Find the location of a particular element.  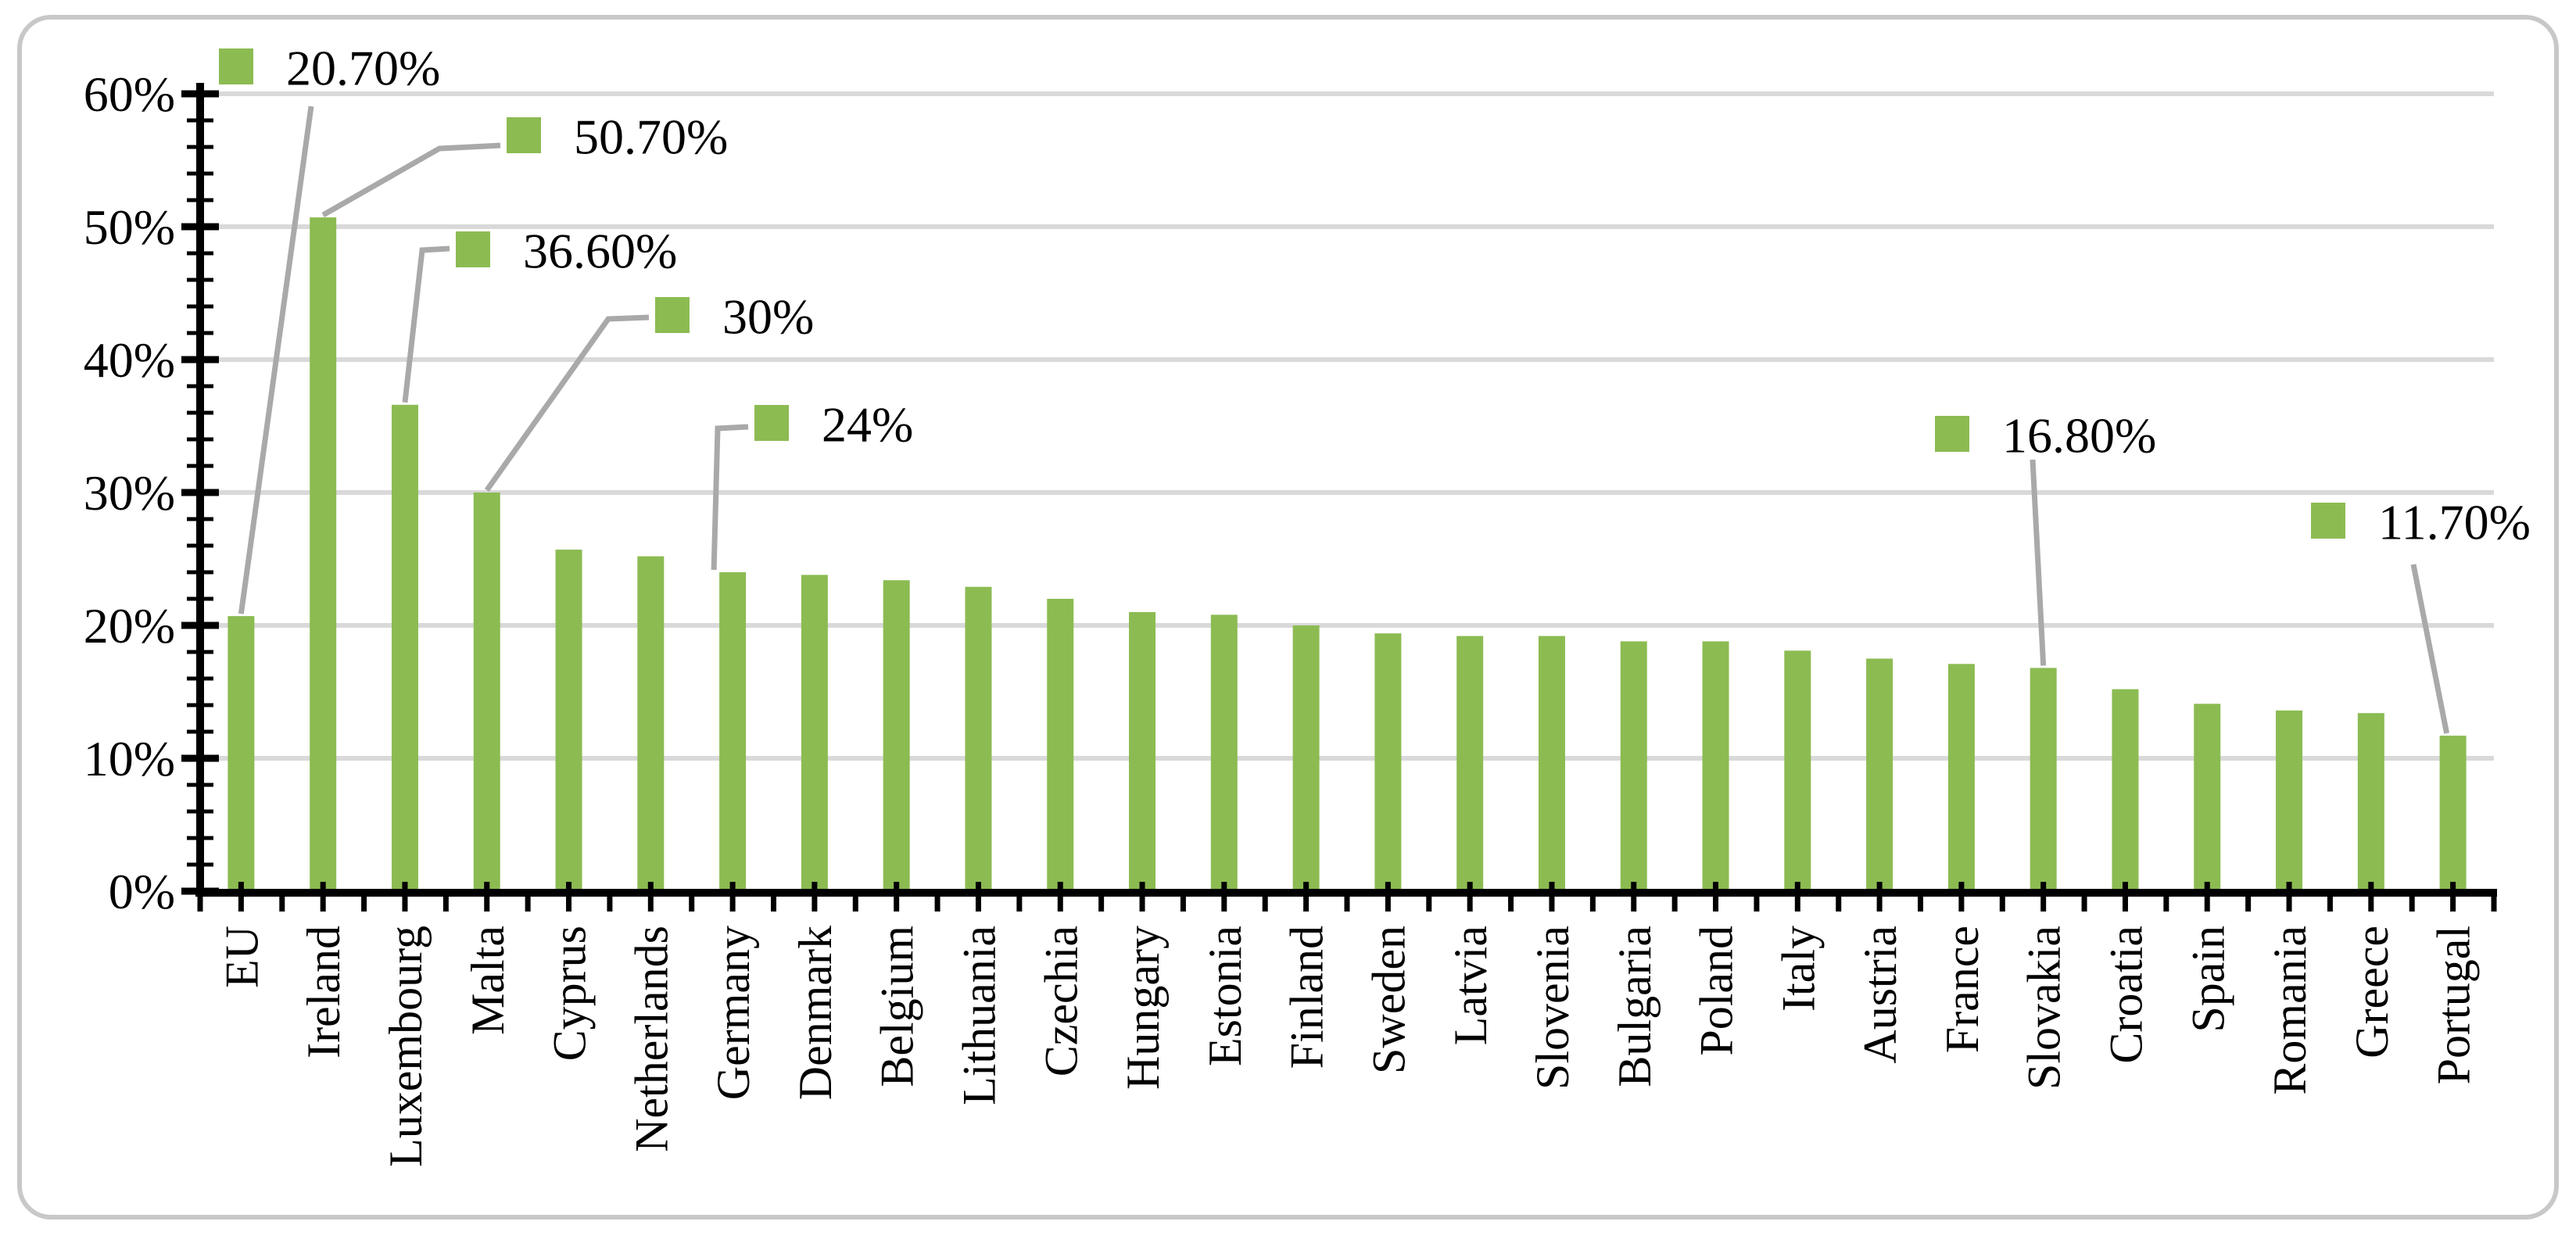

bar-Latvia is located at coordinates (1470, 763).